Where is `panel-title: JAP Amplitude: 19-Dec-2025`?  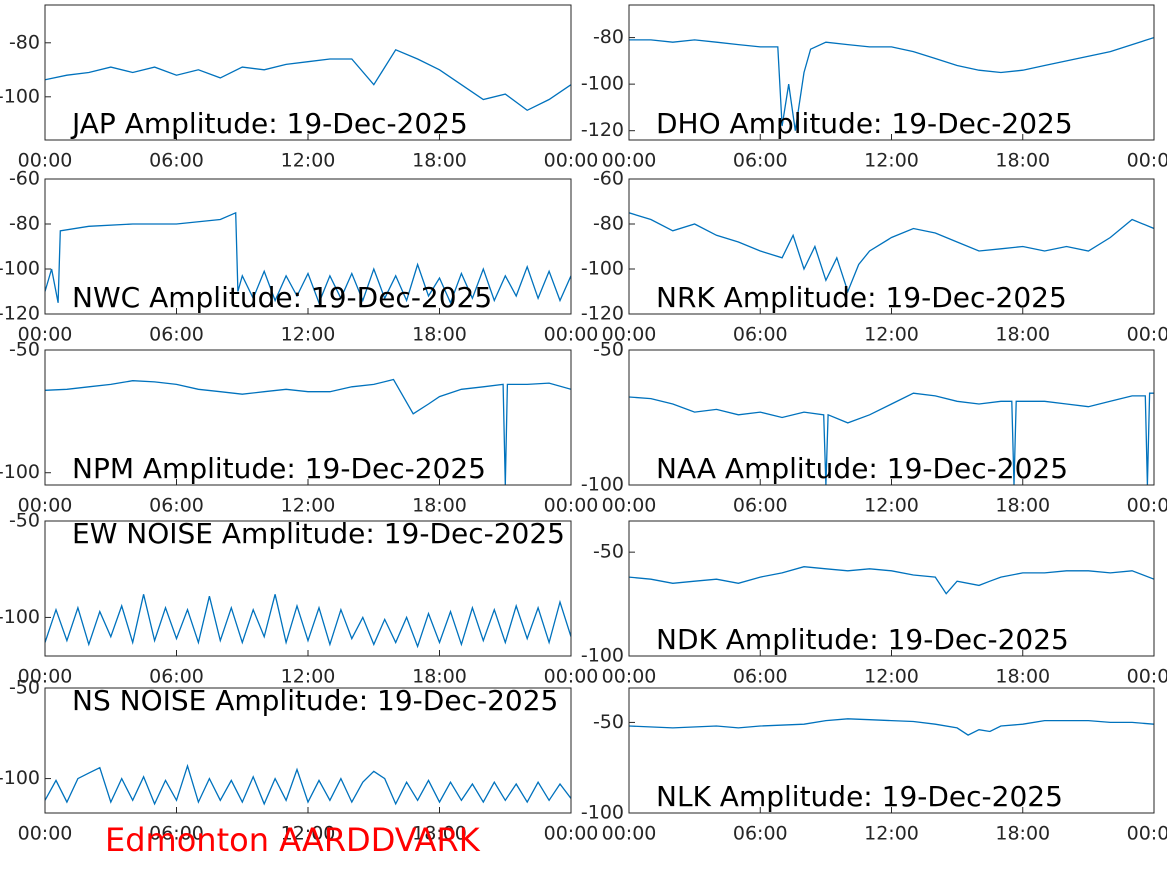
panel-title: JAP Amplitude: 19-Dec-2025 is located at coordinates (269, 123).